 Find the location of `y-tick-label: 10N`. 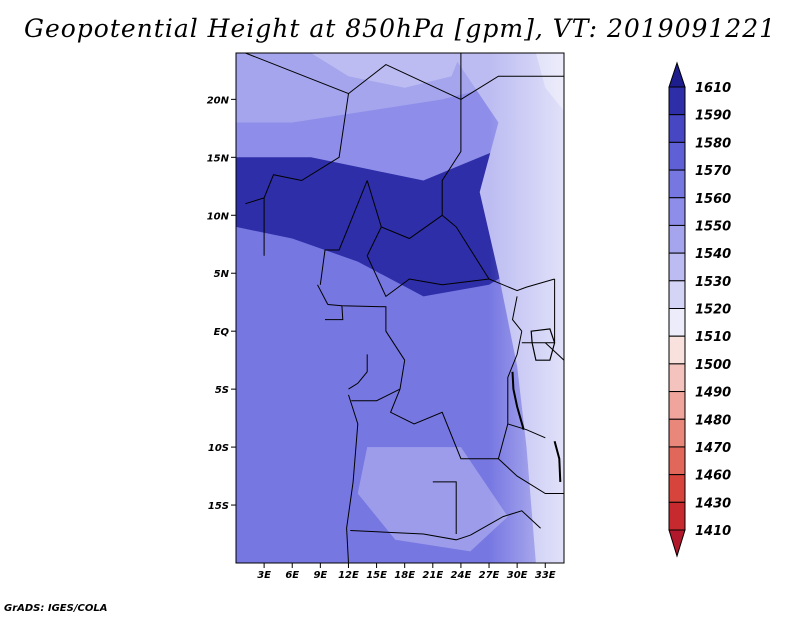

y-tick-label: 10N is located at coordinates (218, 216).